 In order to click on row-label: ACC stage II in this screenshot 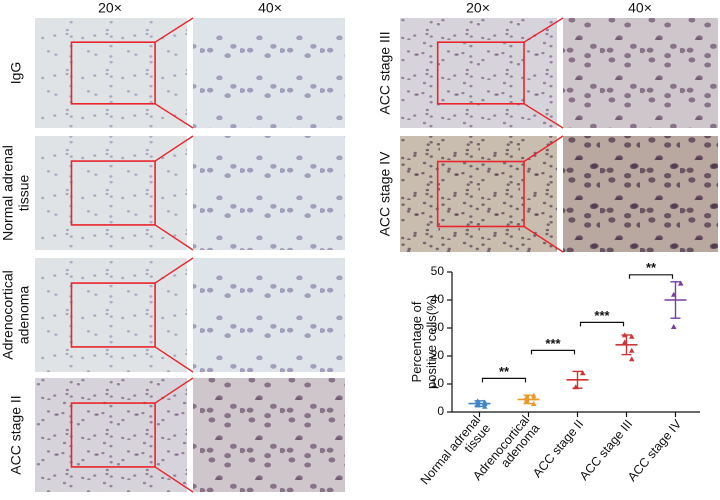, I will do `click(16, 434)`.